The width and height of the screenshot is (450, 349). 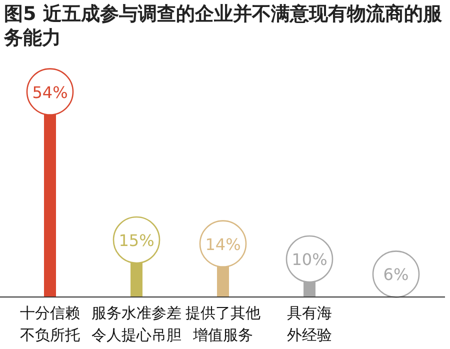 What do you see at coordinates (223, 244) in the screenshot?
I see `data-label: 14%` at bounding box center [223, 244].